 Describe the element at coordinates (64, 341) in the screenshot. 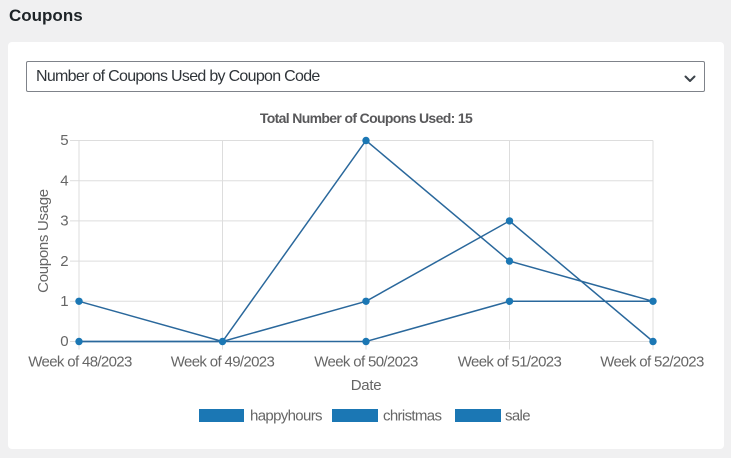

I see `svg-text: 0` at that location.